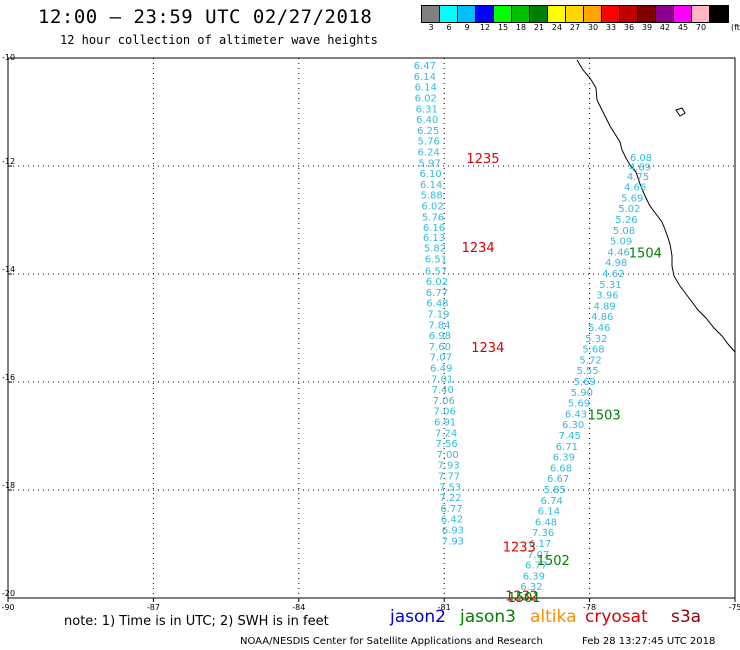 Image resolution: width=740 pixels, height=650 pixels. What do you see at coordinates (683, 27) in the screenshot?
I see `color-scale-label: 45` at bounding box center [683, 27].